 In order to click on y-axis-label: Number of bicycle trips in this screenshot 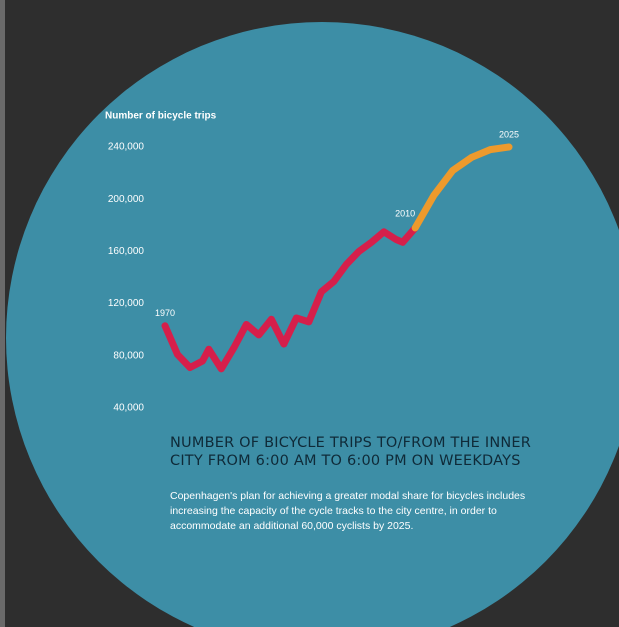, I will do `click(161, 116)`.